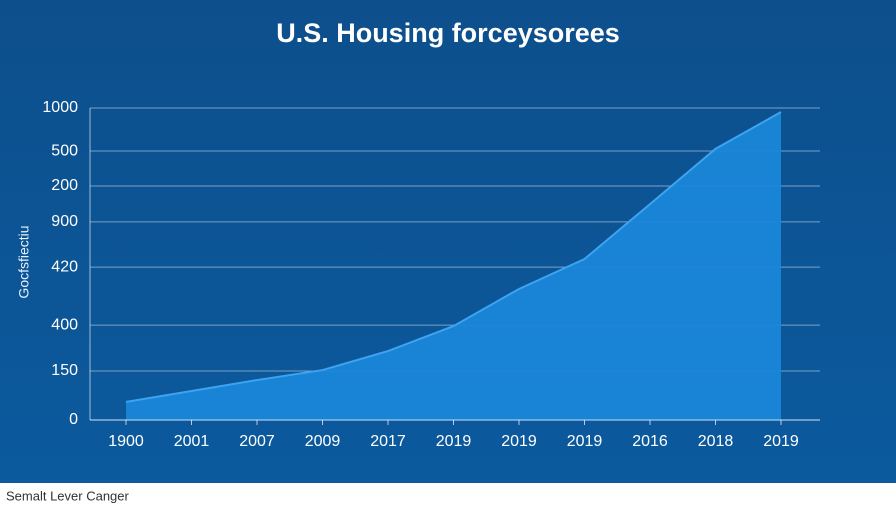 The width and height of the screenshot is (896, 512). Describe the element at coordinates (64, 221) in the screenshot. I see `y-tick-label: 900` at that location.